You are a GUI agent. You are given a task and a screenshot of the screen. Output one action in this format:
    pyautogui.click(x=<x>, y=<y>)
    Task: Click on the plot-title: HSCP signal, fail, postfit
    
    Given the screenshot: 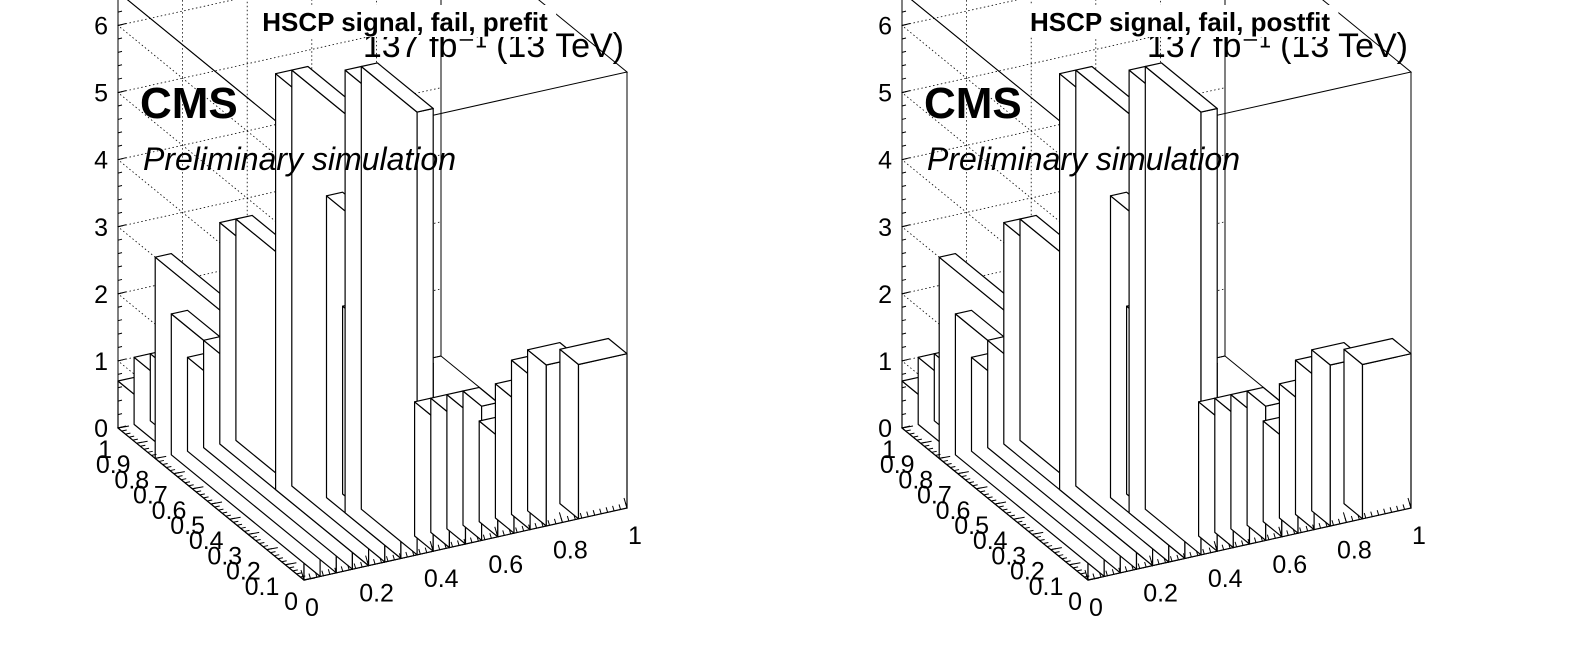 What is the action you would take?
    pyautogui.click(x=1180, y=22)
    